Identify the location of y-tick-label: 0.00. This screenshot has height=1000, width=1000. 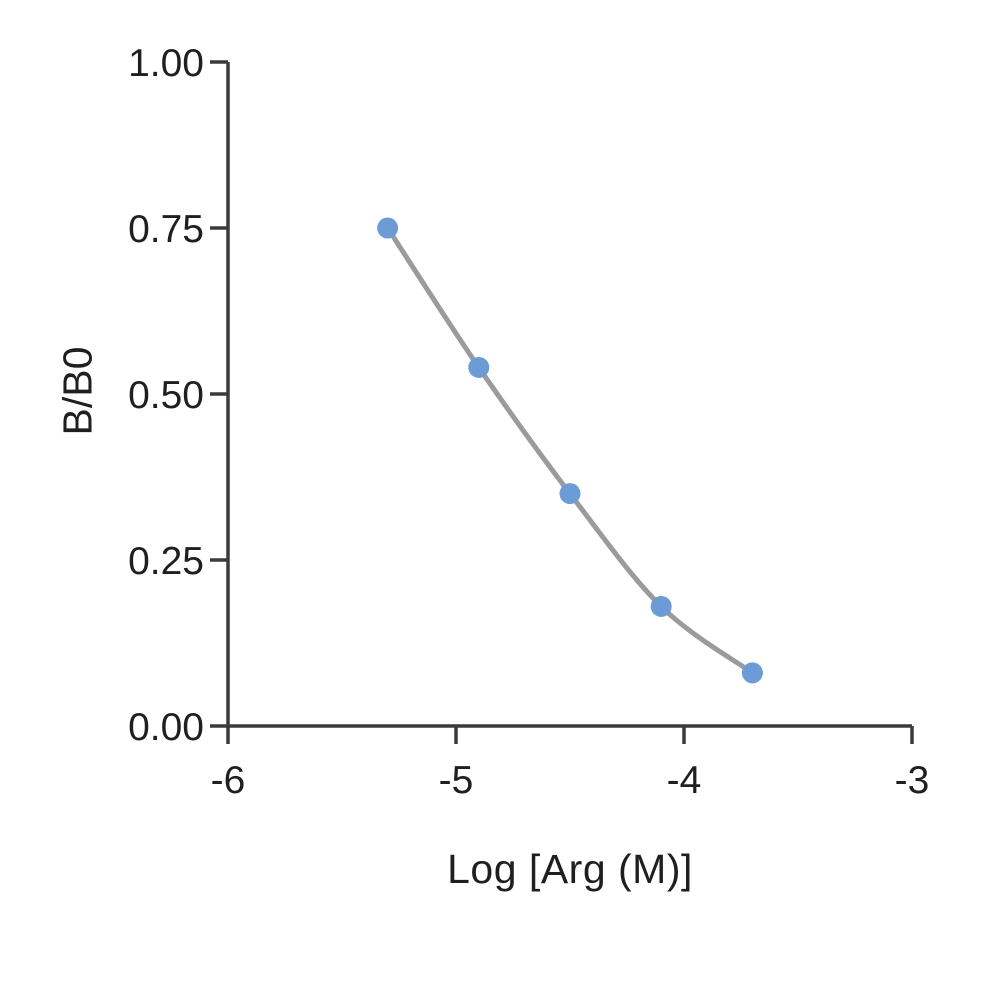
(166, 727).